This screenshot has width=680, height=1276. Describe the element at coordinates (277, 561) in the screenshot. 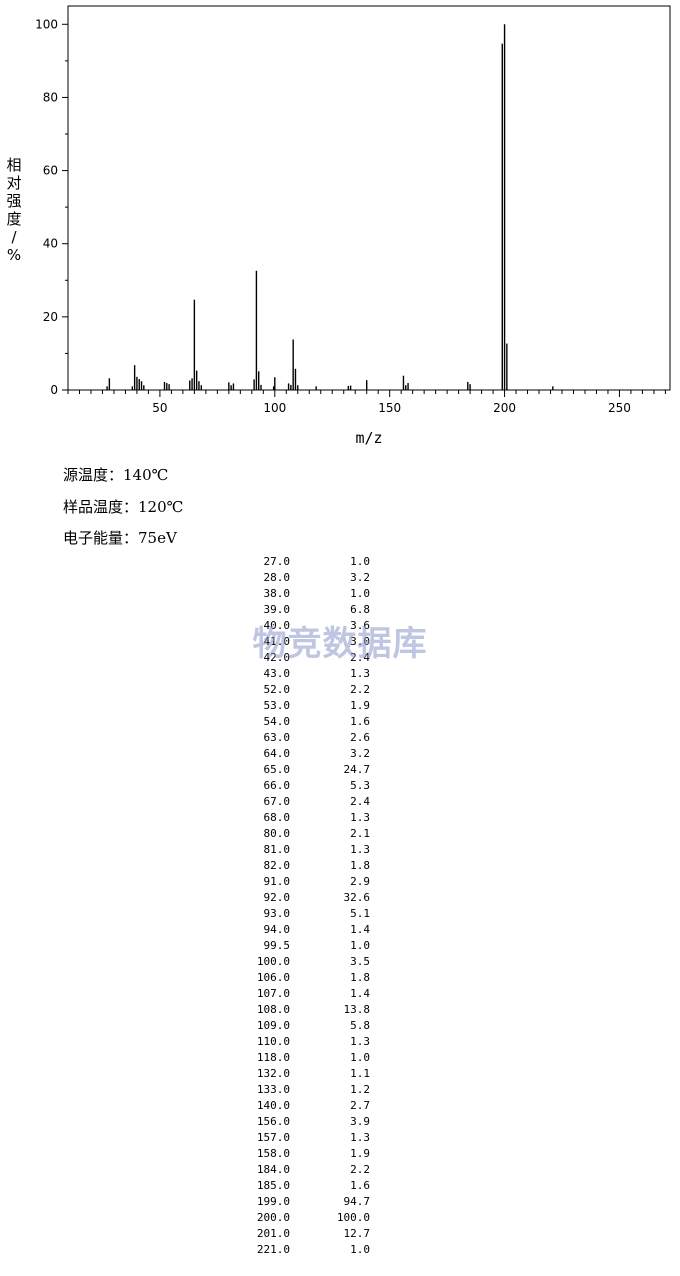

I see `peak-mz-value: 27.0` at that location.